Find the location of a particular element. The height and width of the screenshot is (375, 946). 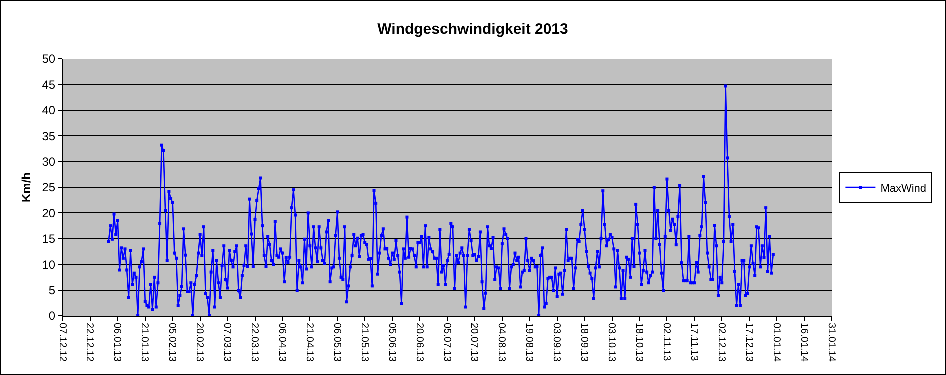

x-tick-label: 07.03.13 is located at coordinates (227, 342).